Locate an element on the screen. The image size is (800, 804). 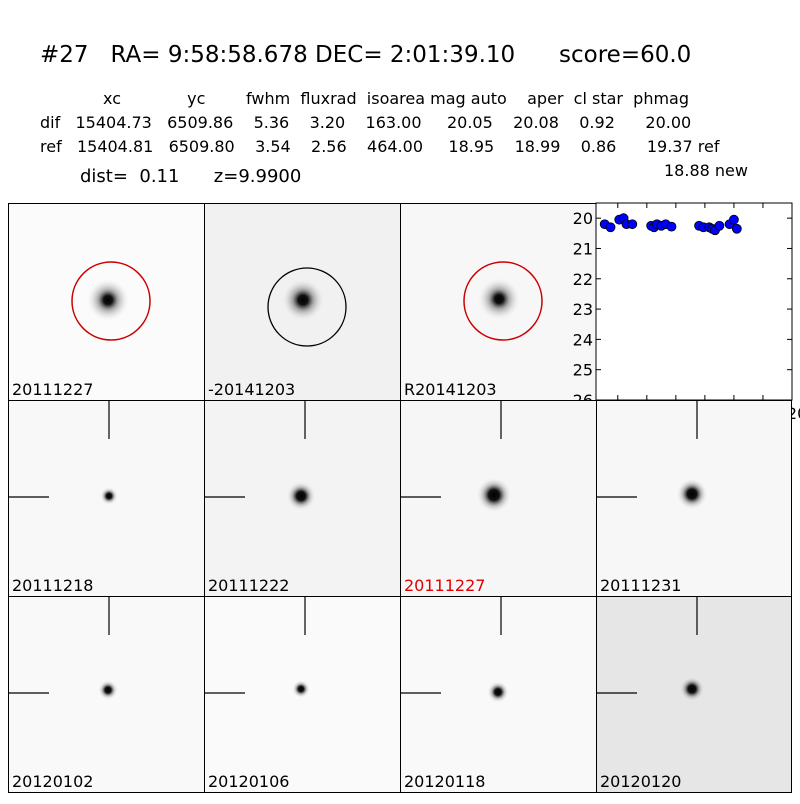
stamp-panel: 20111227 is located at coordinates (498, 498).